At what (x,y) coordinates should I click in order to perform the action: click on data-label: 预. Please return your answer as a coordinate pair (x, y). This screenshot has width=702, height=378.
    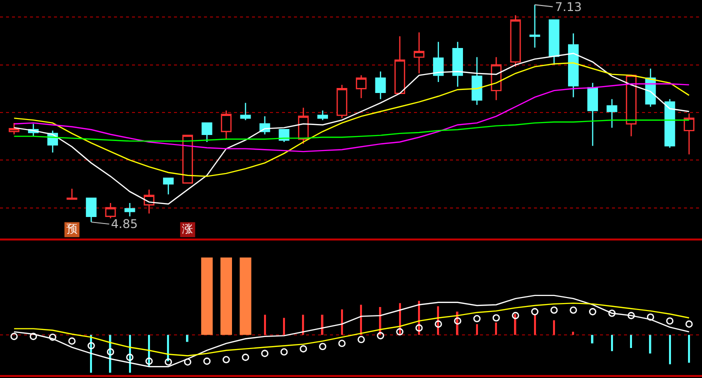
    Looking at the image, I should click on (72, 229).